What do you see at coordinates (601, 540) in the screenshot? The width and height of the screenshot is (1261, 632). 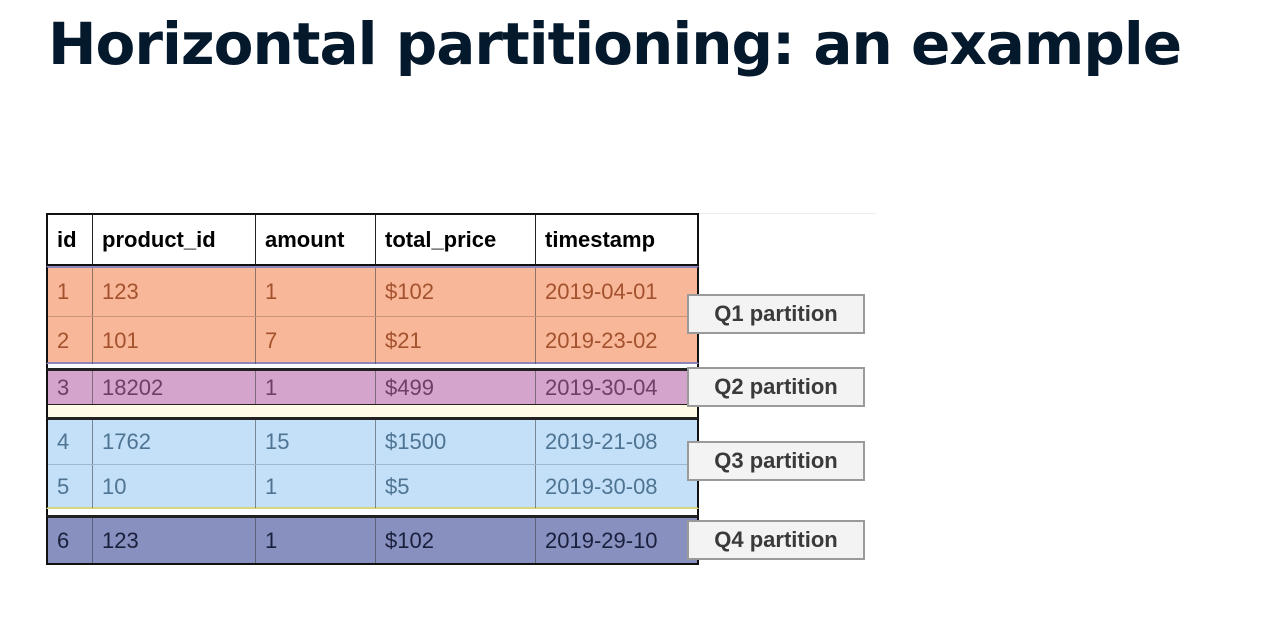 I see `cell-timestamp: 2019-29-10` at bounding box center [601, 540].